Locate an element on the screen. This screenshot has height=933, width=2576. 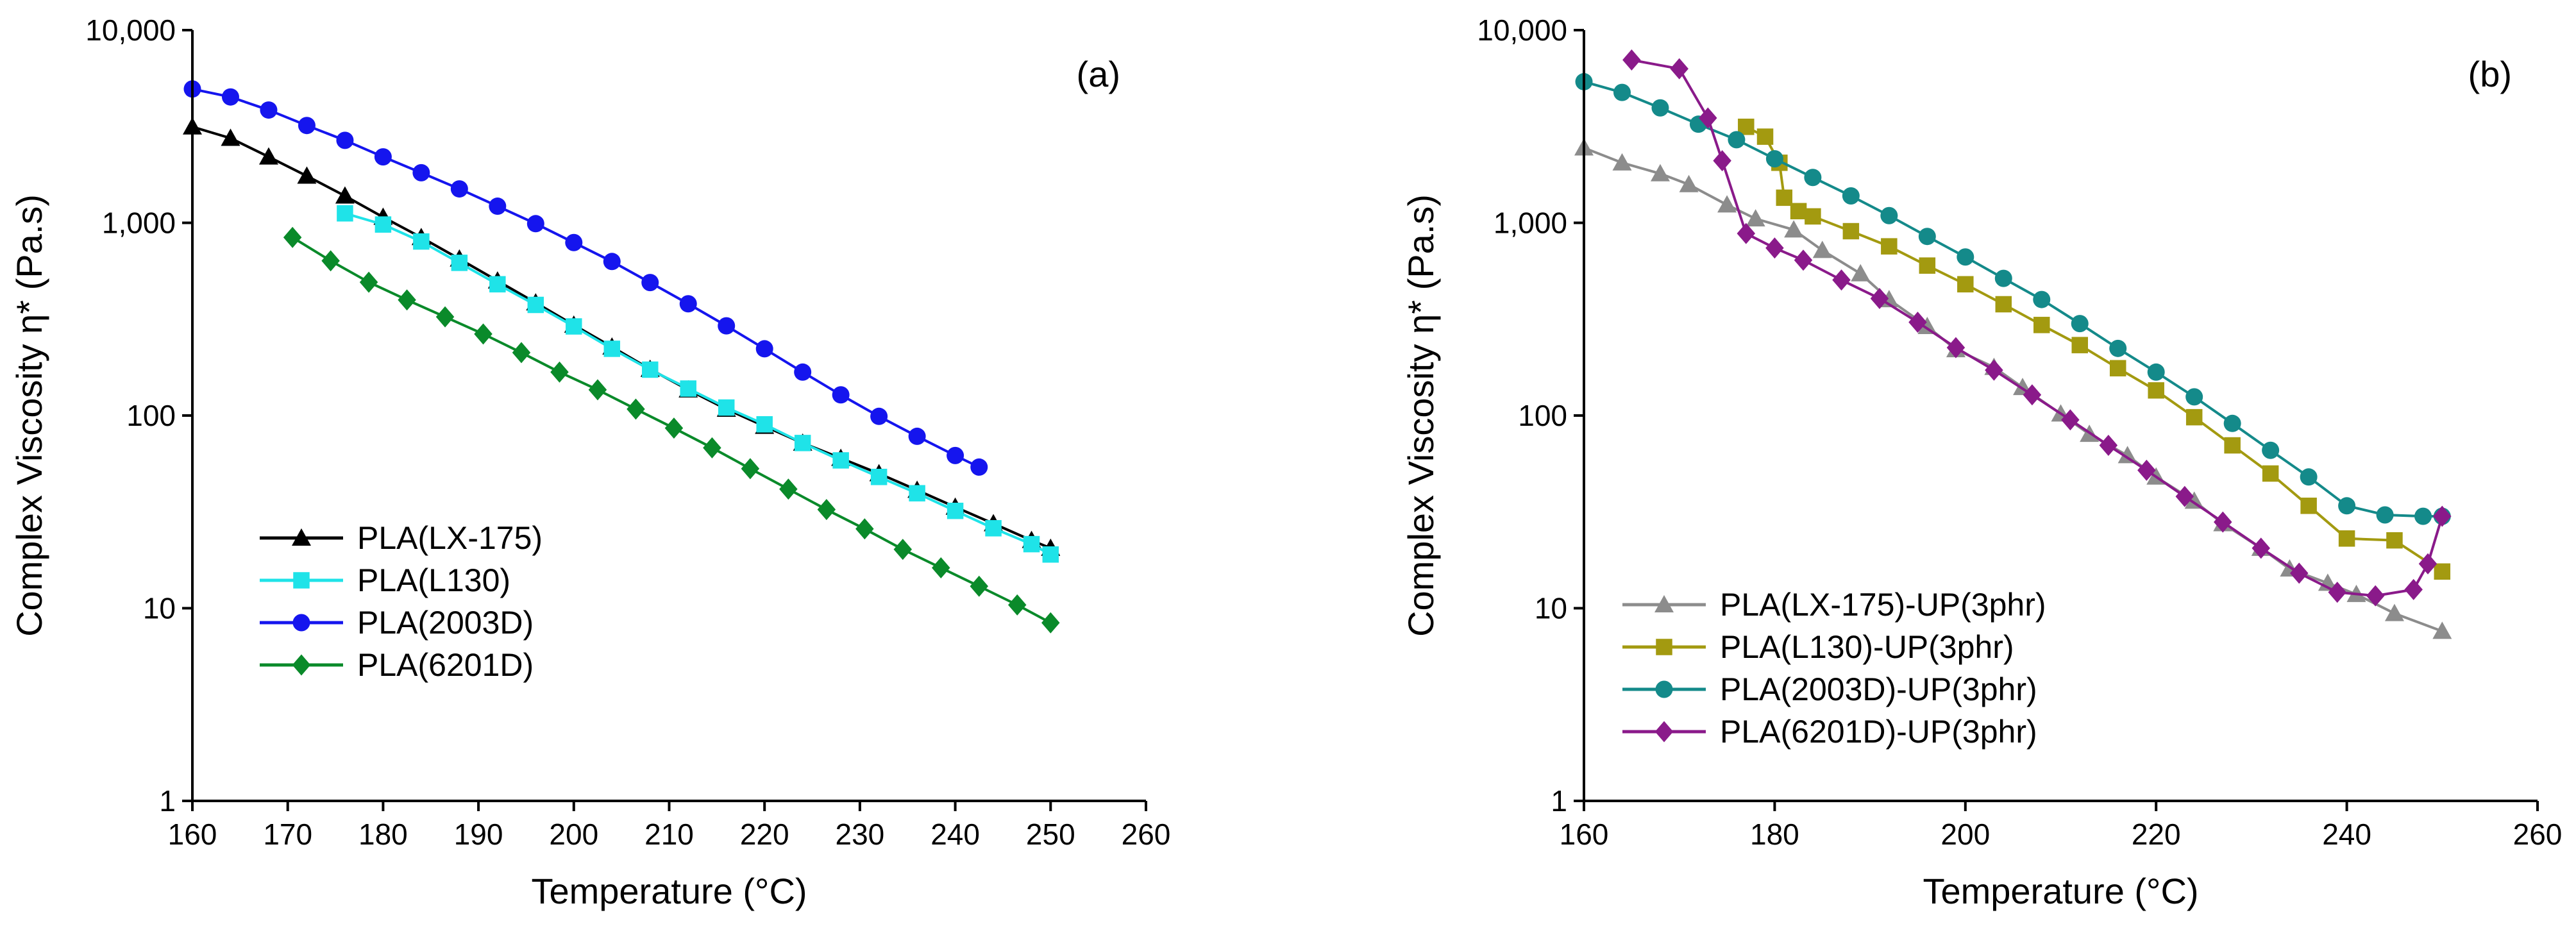
x-tick-label: 200 is located at coordinates (1965, 835).